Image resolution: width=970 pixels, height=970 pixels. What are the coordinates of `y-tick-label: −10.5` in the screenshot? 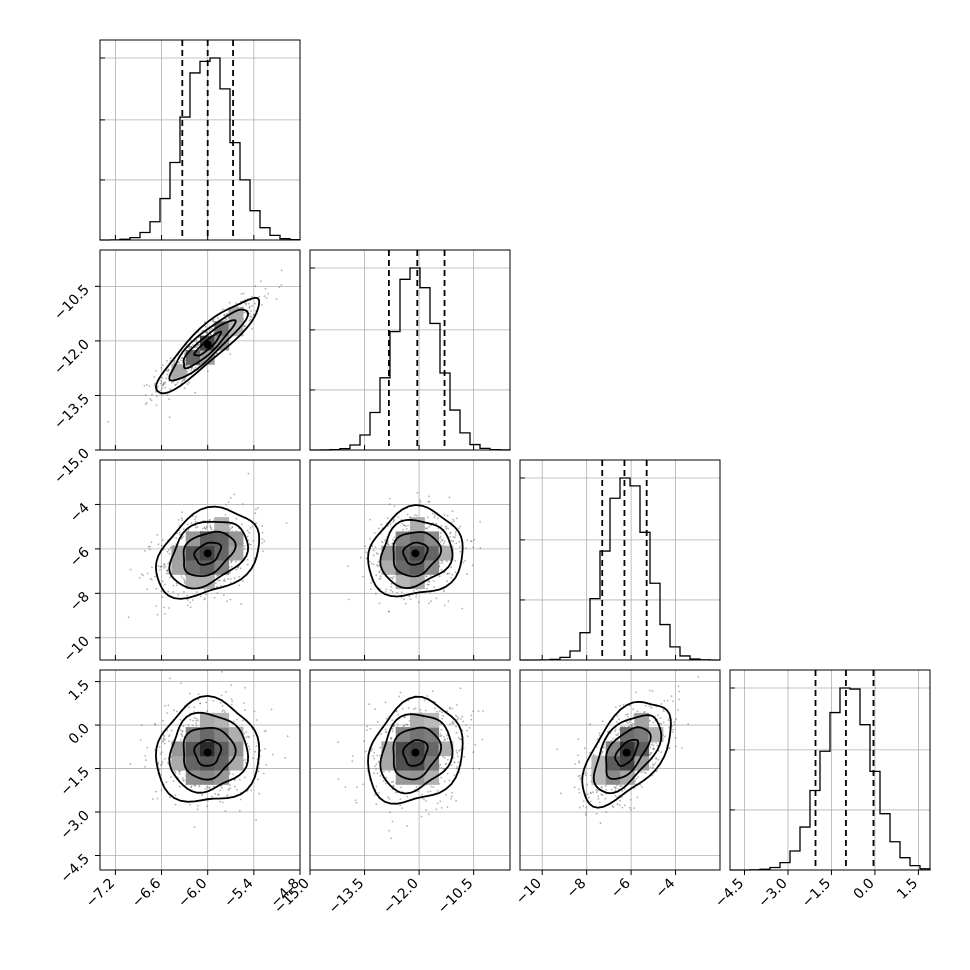 It's located at (72, 303).